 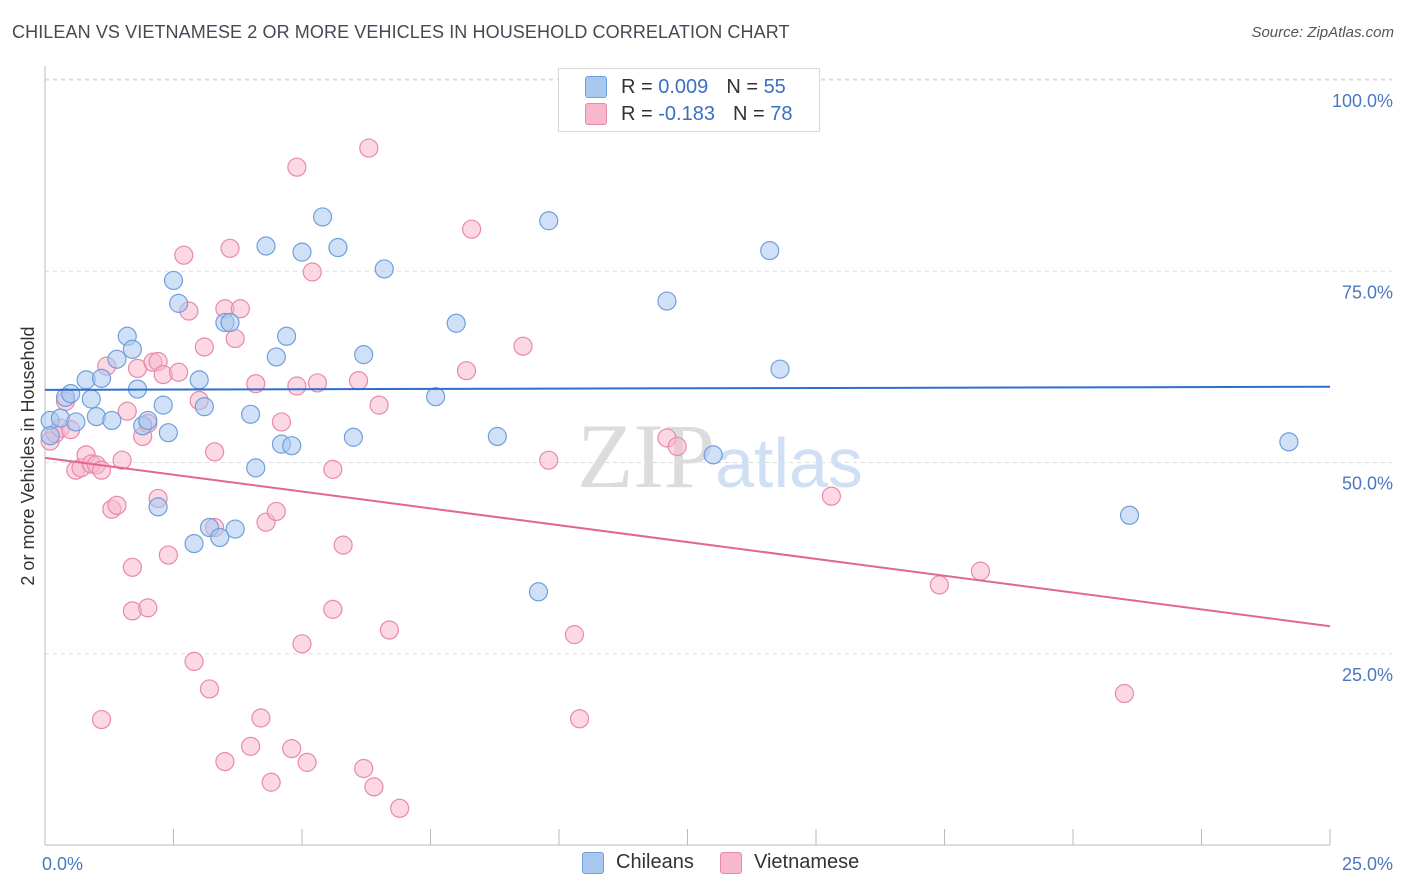 What do you see at coordinates (774, 86) in the screenshot?
I see `legend-n-value: 55` at bounding box center [774, 86].